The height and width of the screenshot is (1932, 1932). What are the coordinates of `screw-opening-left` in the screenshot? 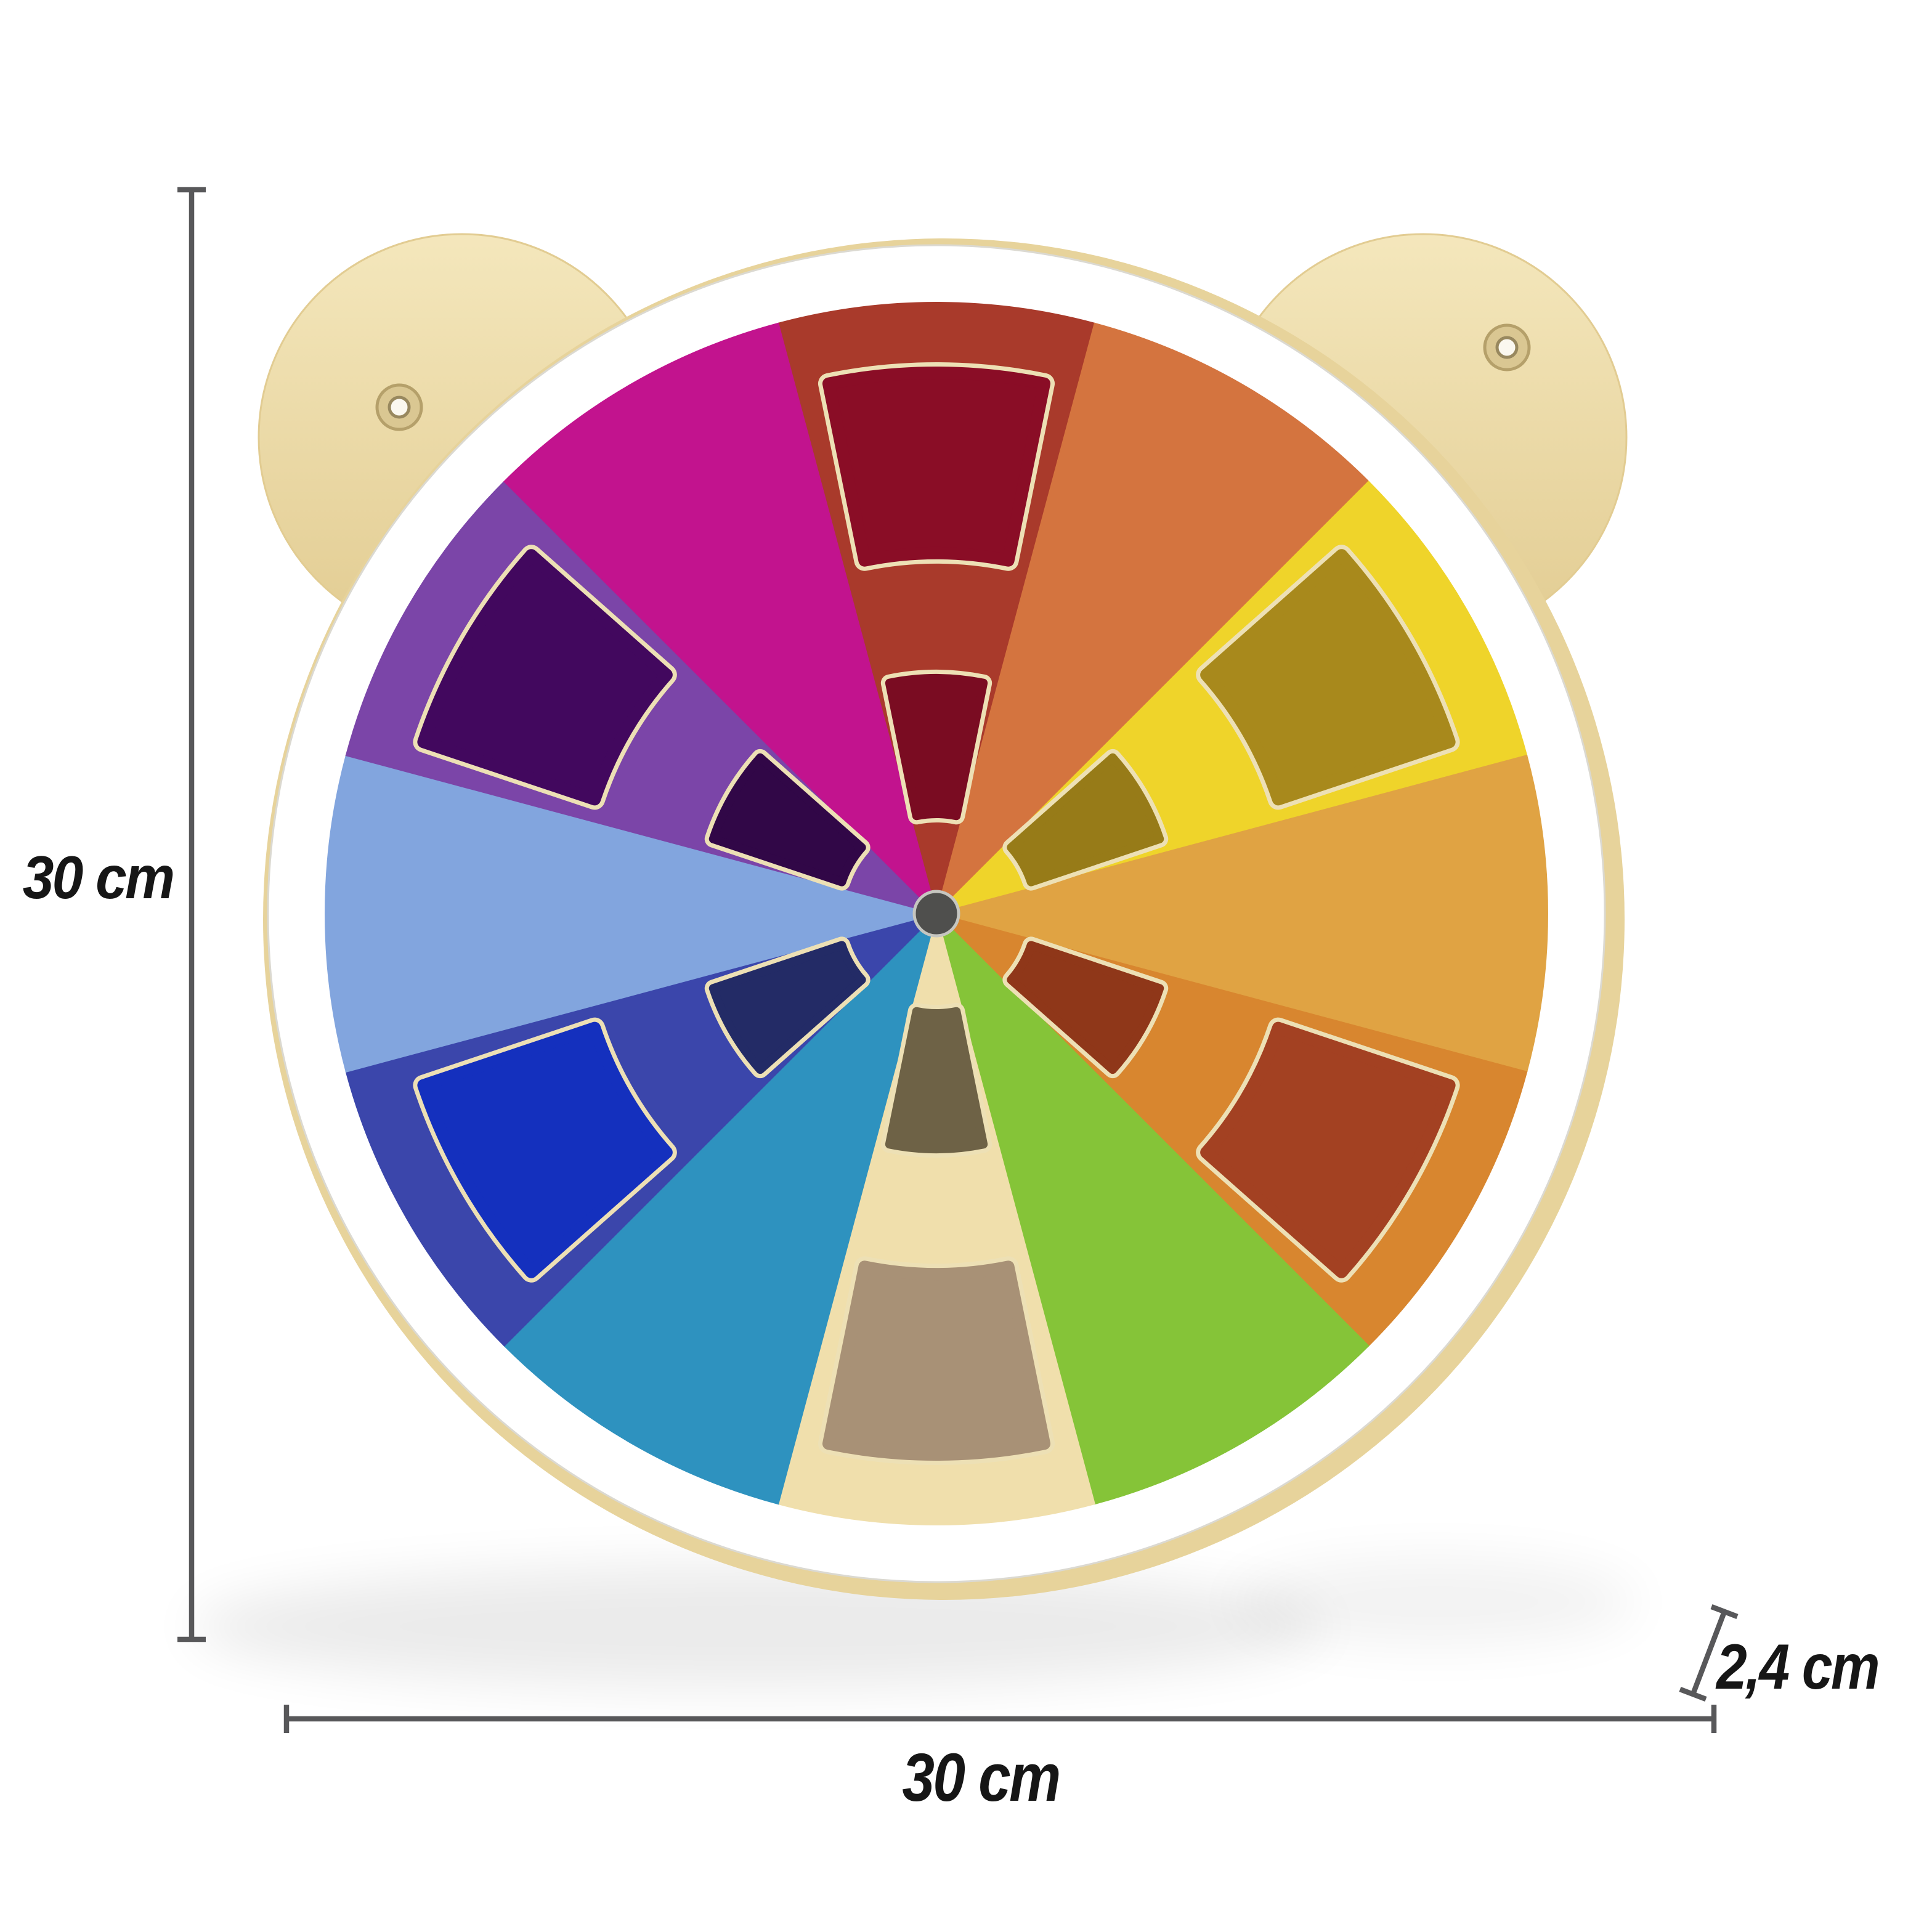 It's located at (400, 408).